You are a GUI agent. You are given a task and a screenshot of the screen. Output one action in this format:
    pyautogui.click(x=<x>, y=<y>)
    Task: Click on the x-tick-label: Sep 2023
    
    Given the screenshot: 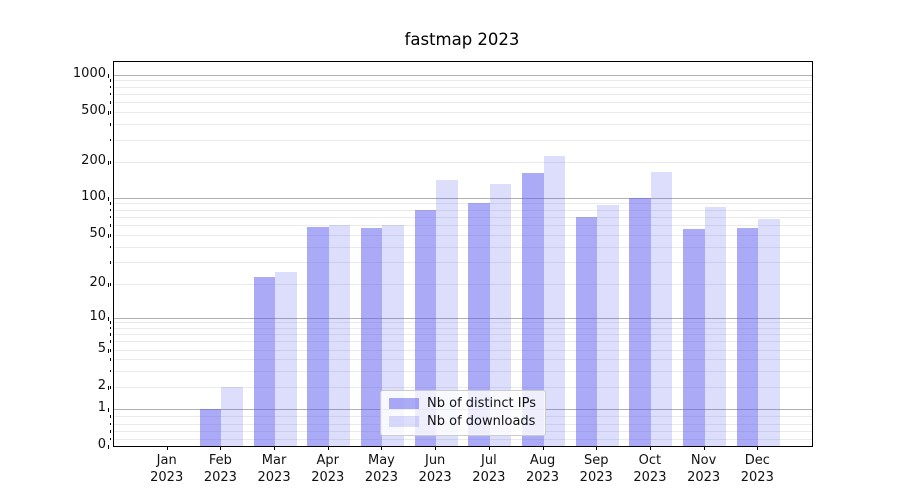 What is the action you would take?
    pyautogui.click(x=596, y=469)
    